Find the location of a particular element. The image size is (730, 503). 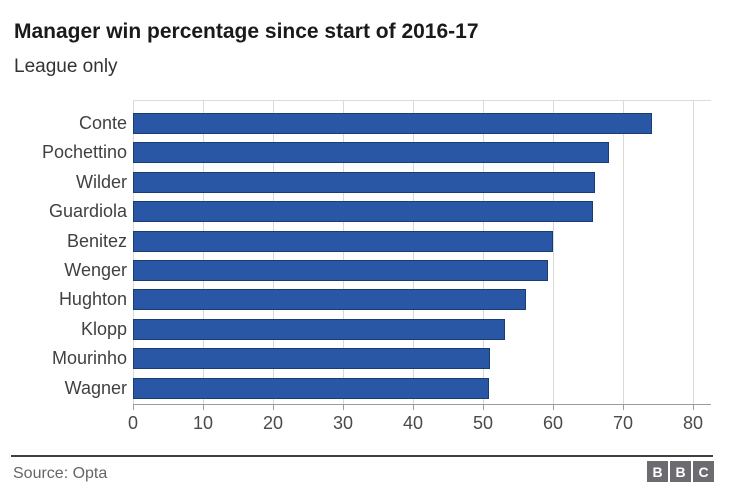

x-tick-label: 50 is located at coordinates (483, 423).